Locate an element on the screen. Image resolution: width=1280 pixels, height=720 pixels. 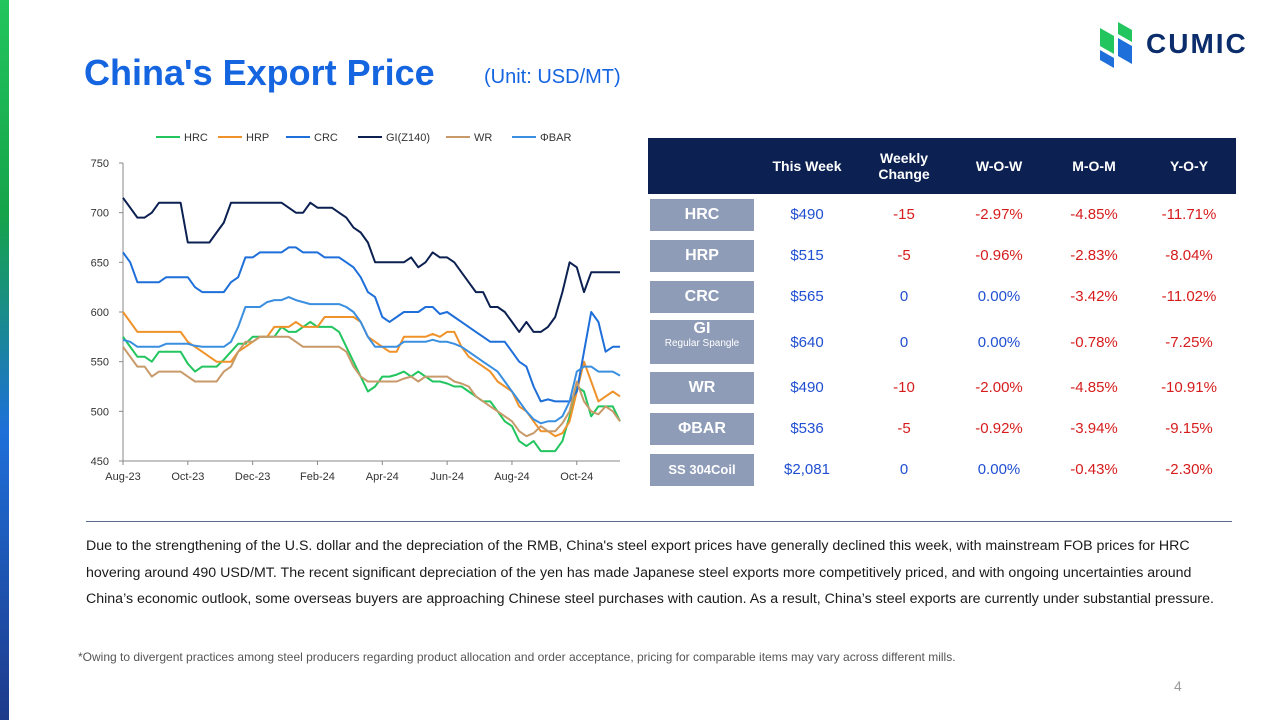
row-label: GI Regular Spangle is located at coordinates (702, 342).